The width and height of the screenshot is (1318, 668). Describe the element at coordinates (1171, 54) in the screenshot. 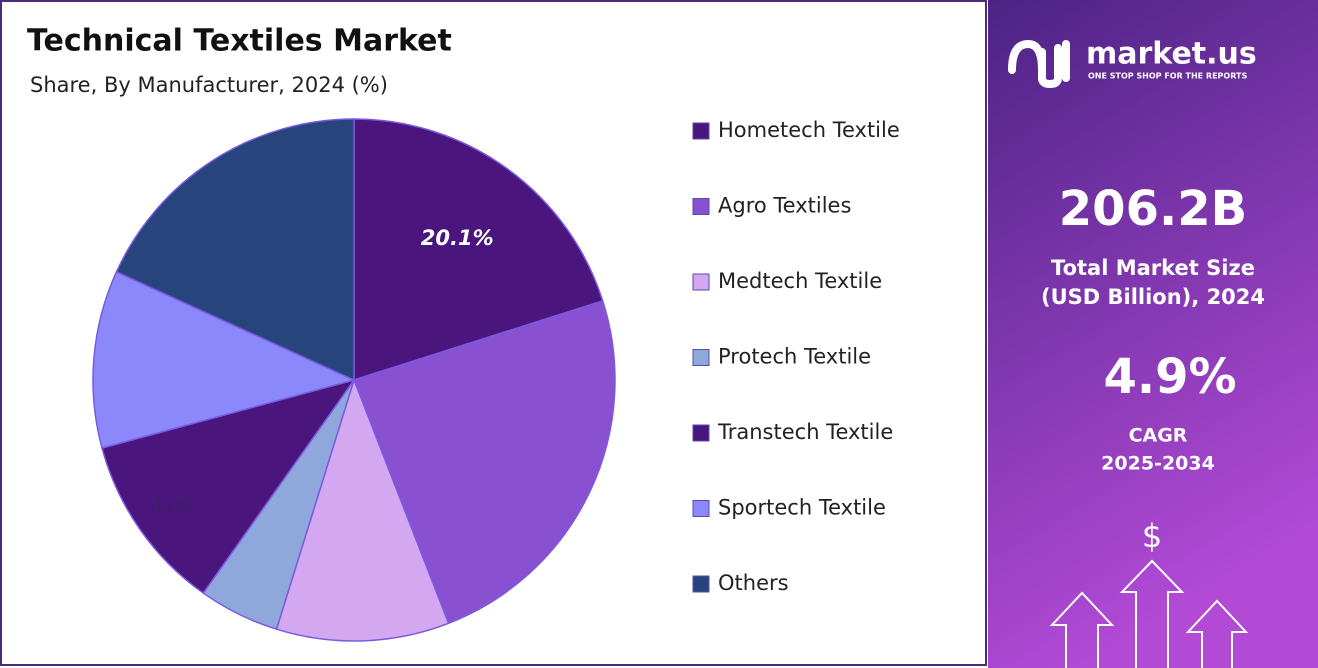

I see `brand: market.us` at that location.